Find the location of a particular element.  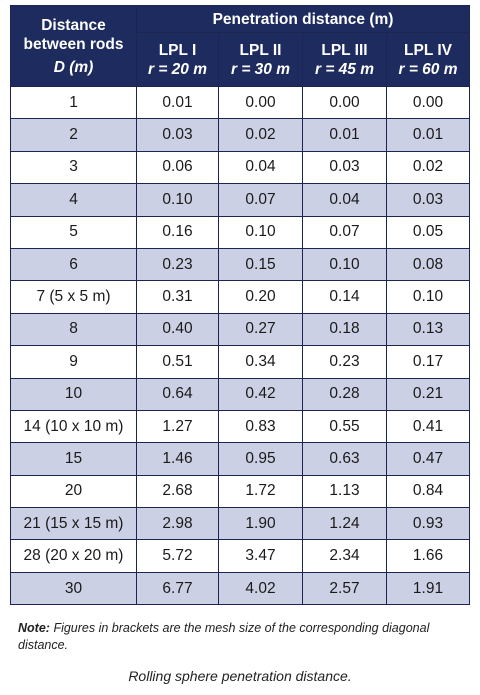

table-row: 20 2.68 1.72 1.13 0.84 is located at coordinates (240, 491).